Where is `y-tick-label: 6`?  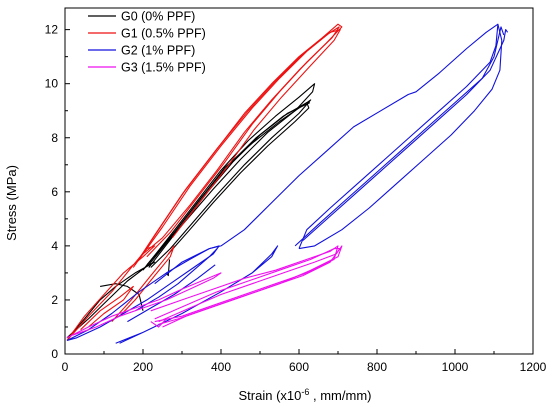 y-tick-label: 6 is located at coordinates (54, 192).